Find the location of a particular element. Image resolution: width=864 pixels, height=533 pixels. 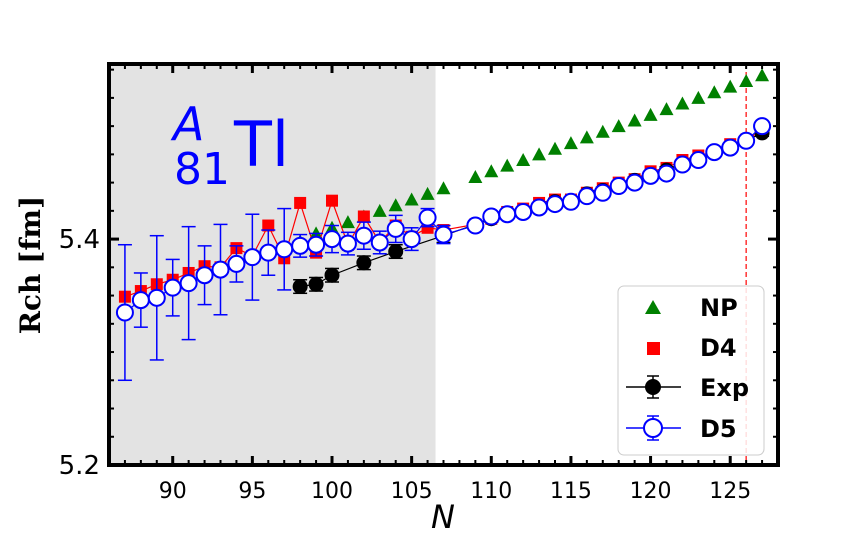

x-tick-label: 100 is located at coordinates (332, 491).